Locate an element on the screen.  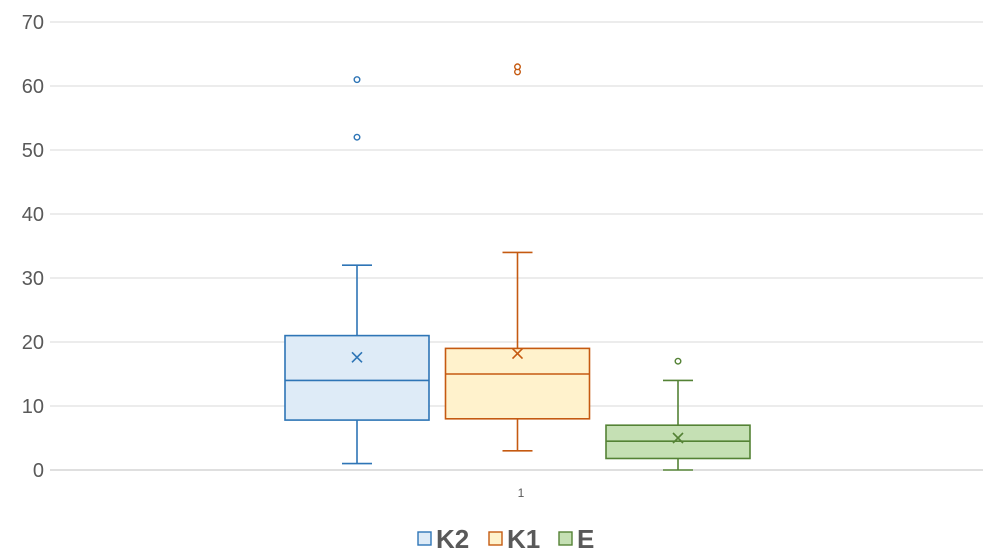
x-tick-label: 1 is located at coordinates (521, 493).